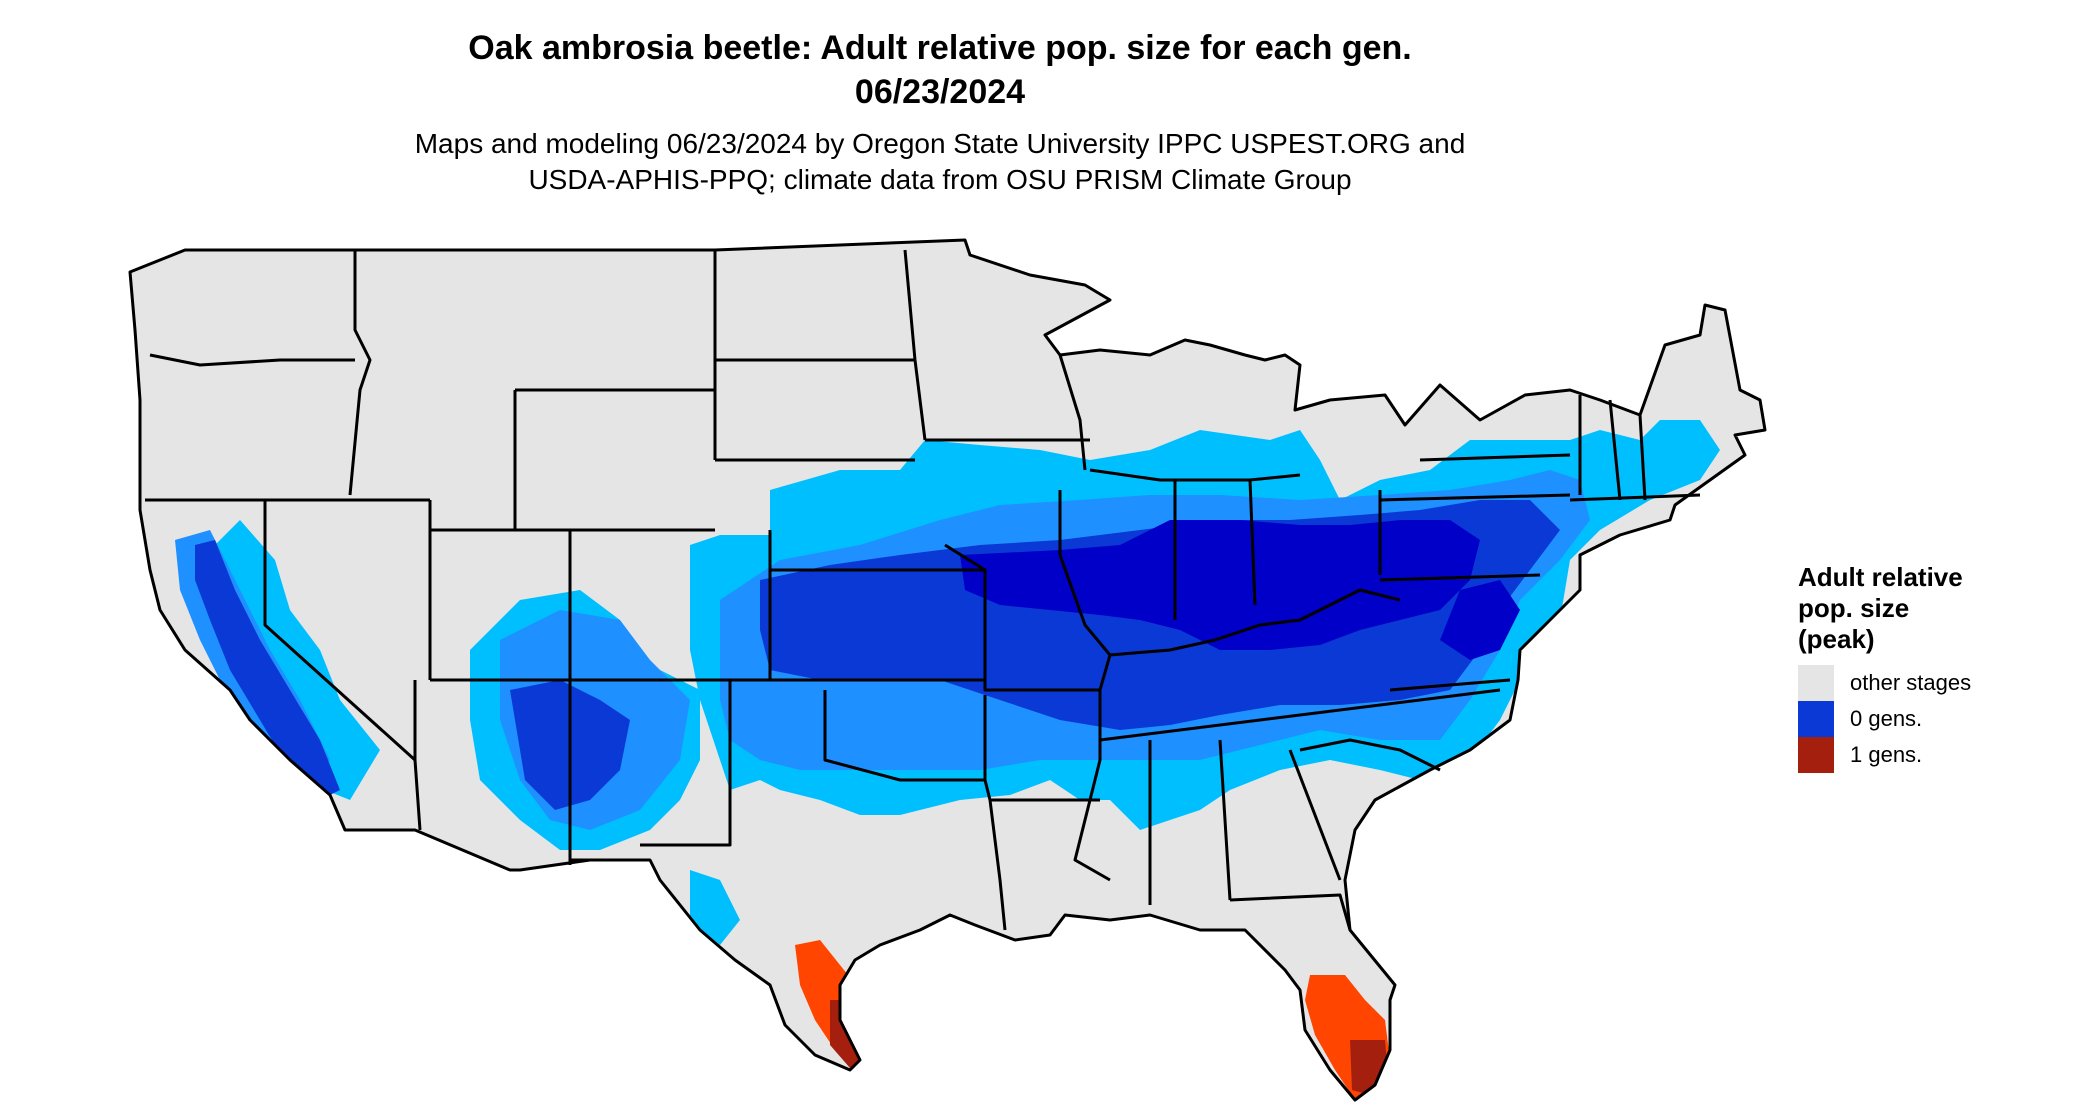  I want to click on zone-blue-ca, so click(267, 670).